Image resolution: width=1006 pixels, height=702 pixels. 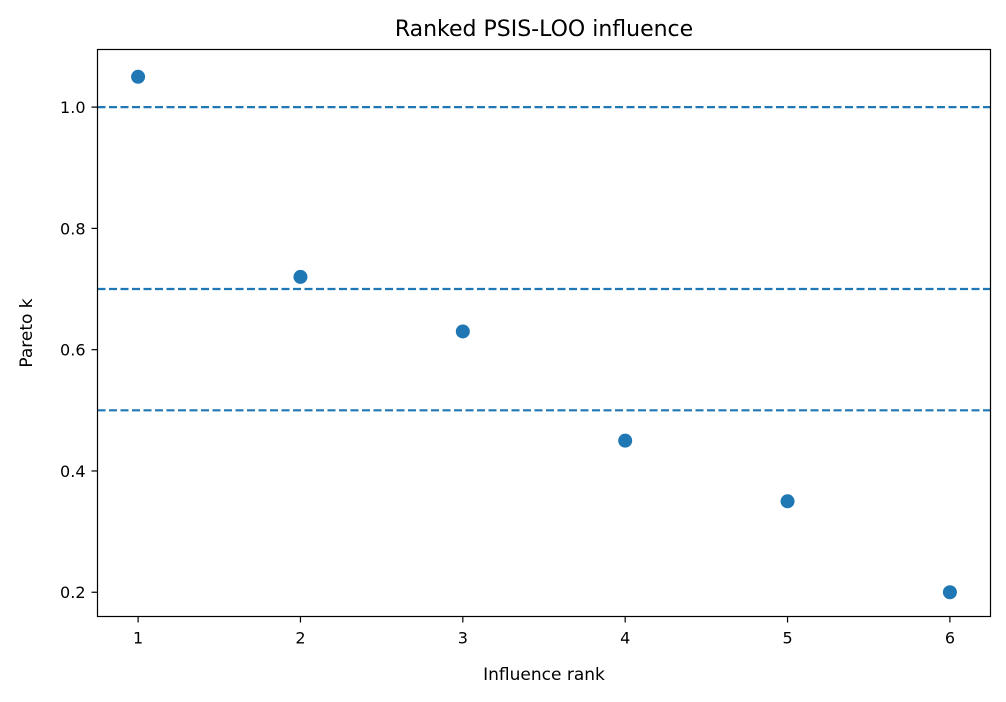 I want to click on y-tick-label: 0.6, so click(x=72, y=350).